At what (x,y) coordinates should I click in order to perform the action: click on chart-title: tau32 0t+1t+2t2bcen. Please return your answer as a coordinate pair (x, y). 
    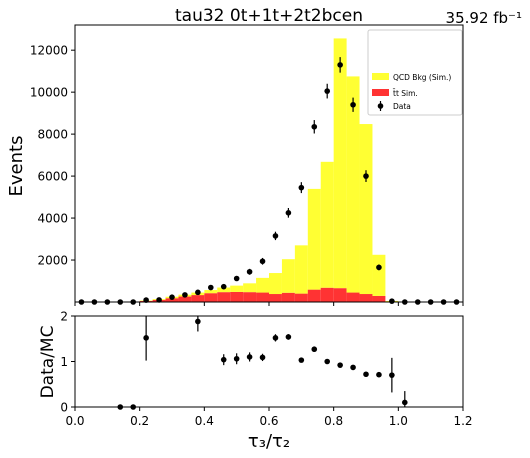
    Looking at the image, I should click on (269, 16).